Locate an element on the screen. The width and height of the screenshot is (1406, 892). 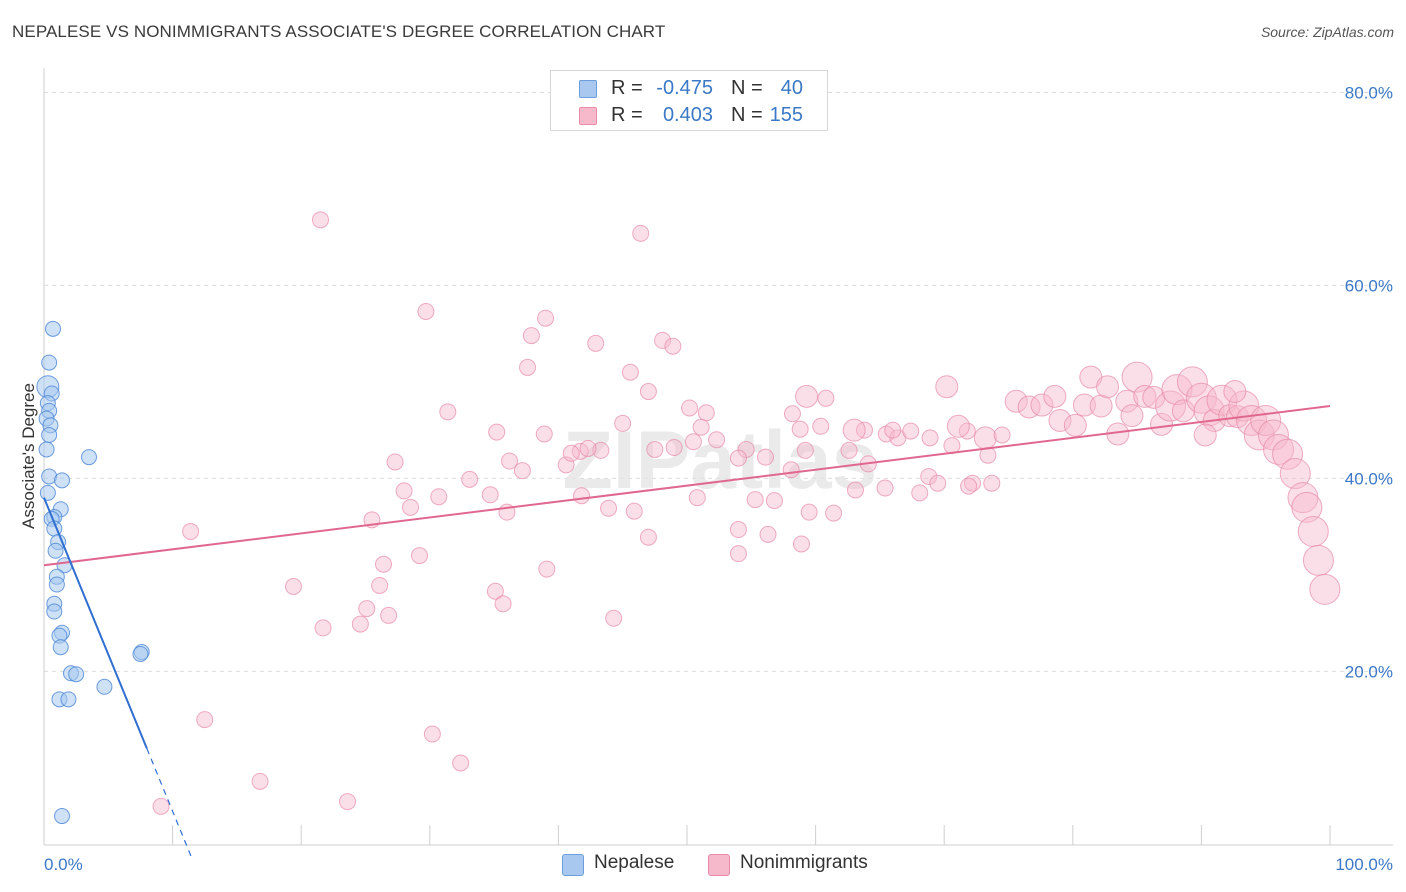
legend-row-nepalese: R = -0.475 N = 40 is located at coordinates (689, 89).